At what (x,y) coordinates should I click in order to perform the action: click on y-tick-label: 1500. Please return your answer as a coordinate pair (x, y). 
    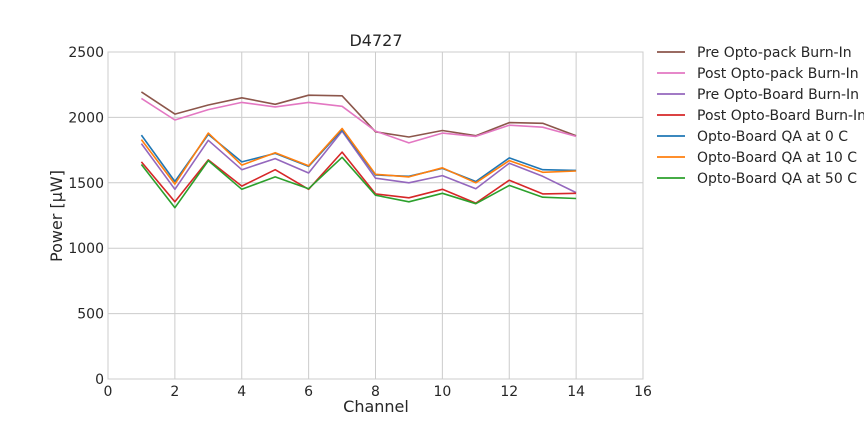
    Looking at the image, I should click on (86, 184).